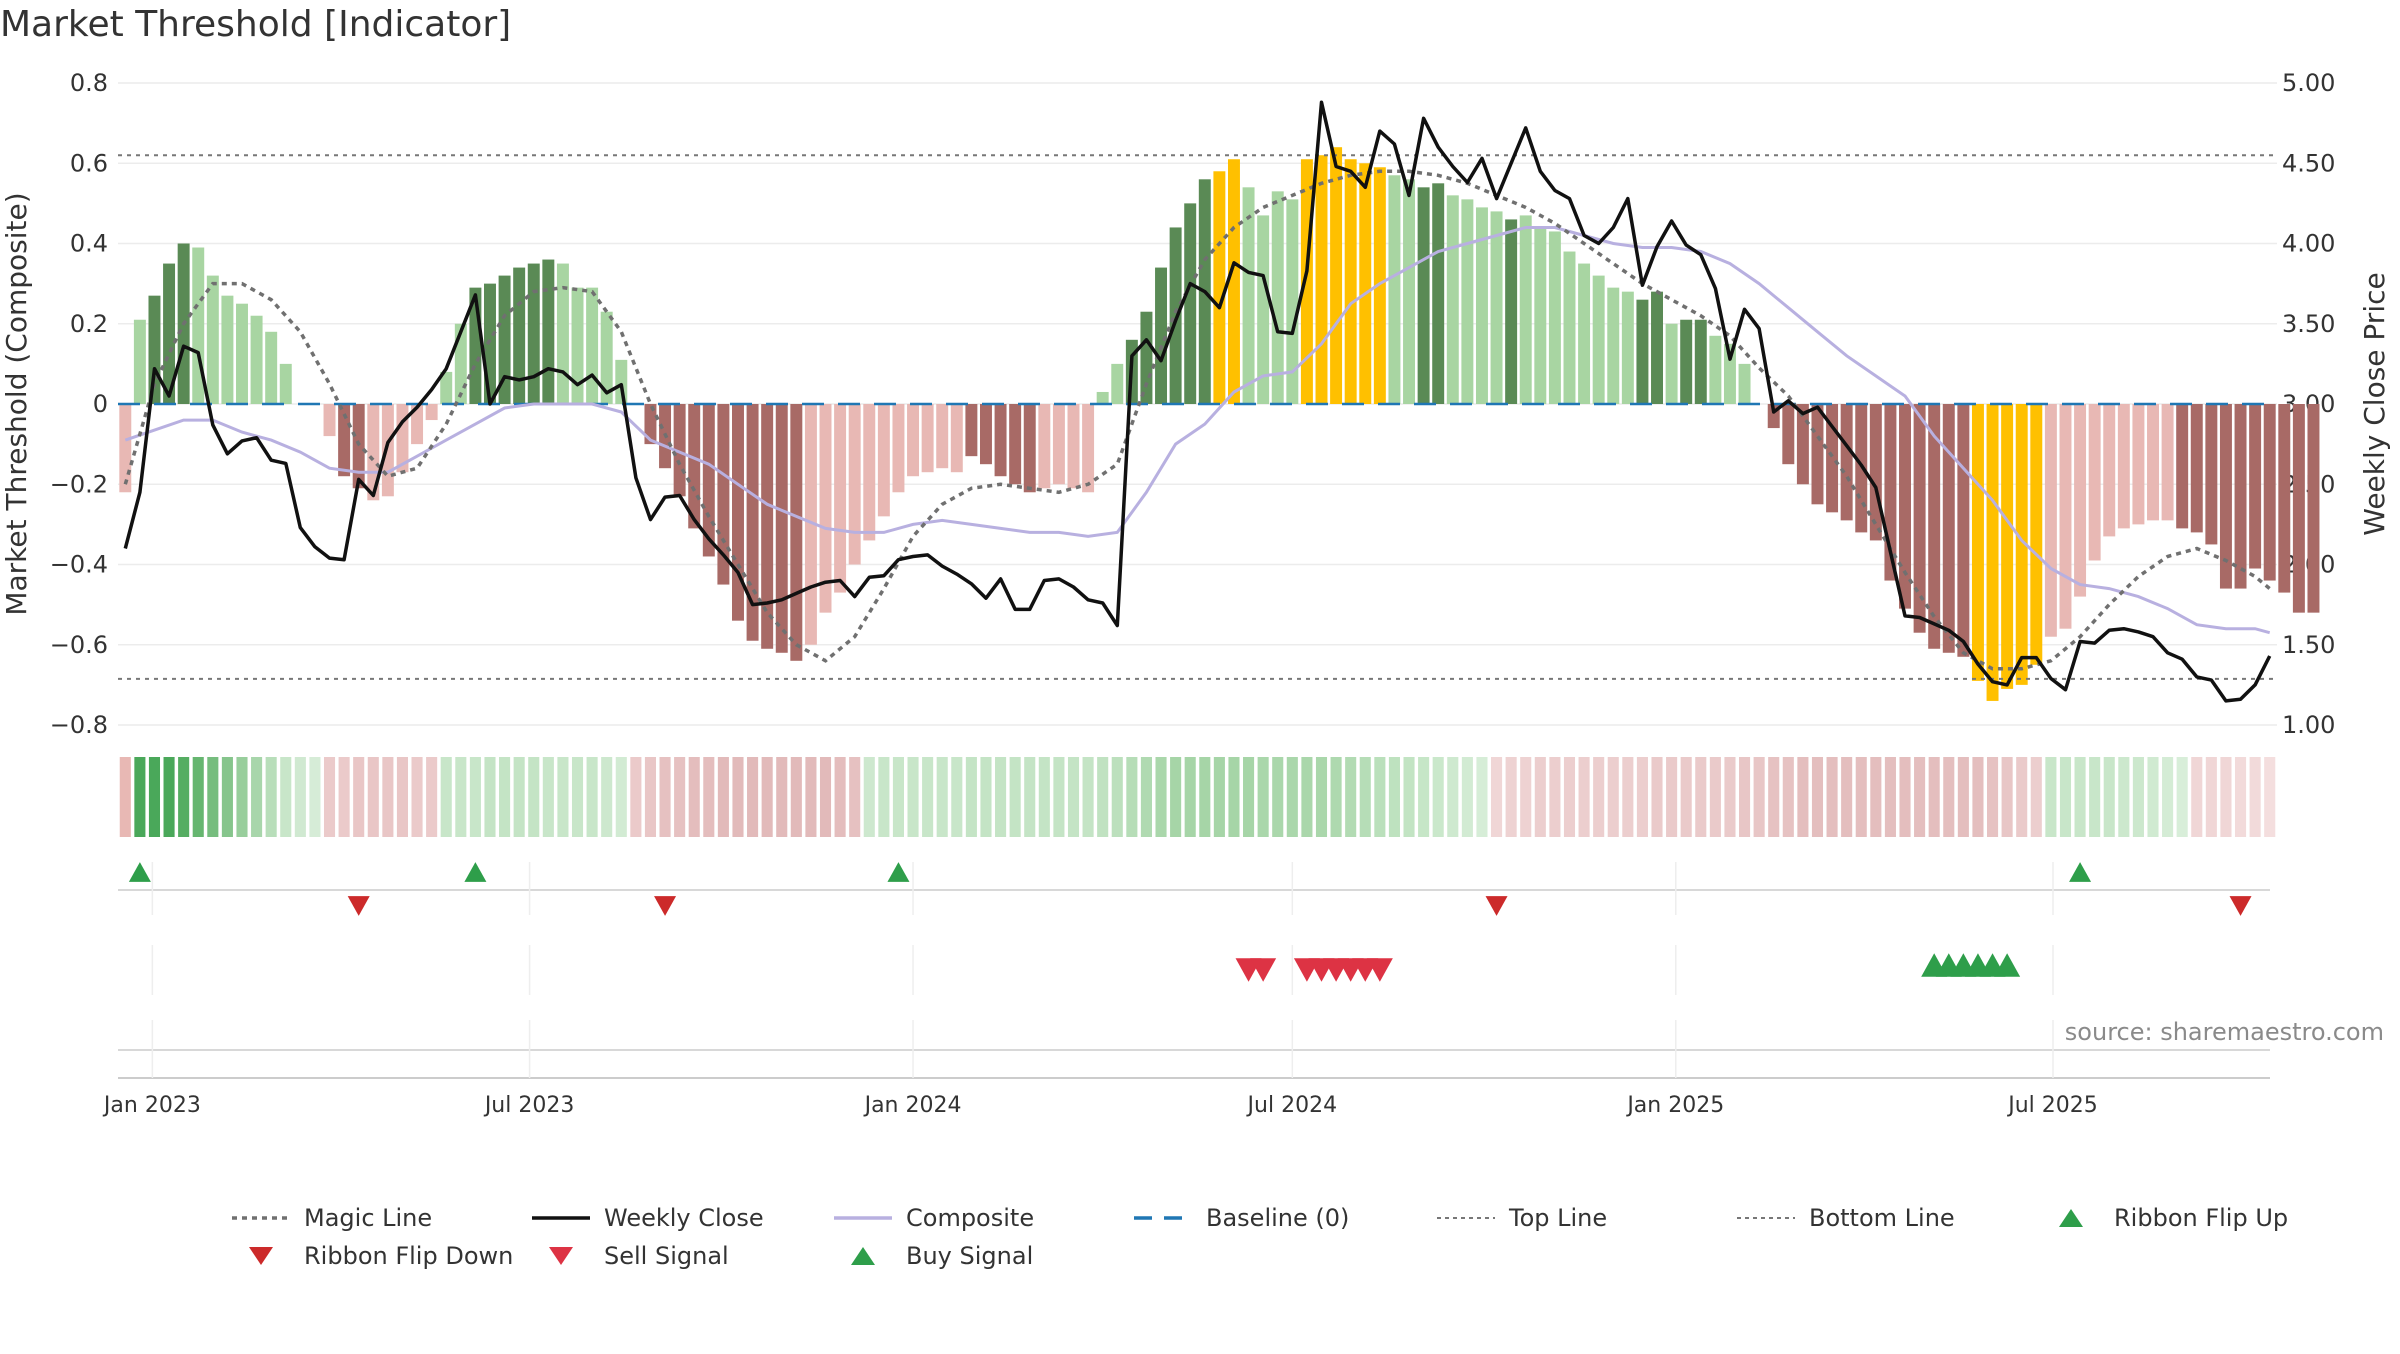 This screenshot has height=1354, width=2400. Describe the element at coordinates (89, 324) in the screenshot. I see `y-tick-label: 0.2` at that location.